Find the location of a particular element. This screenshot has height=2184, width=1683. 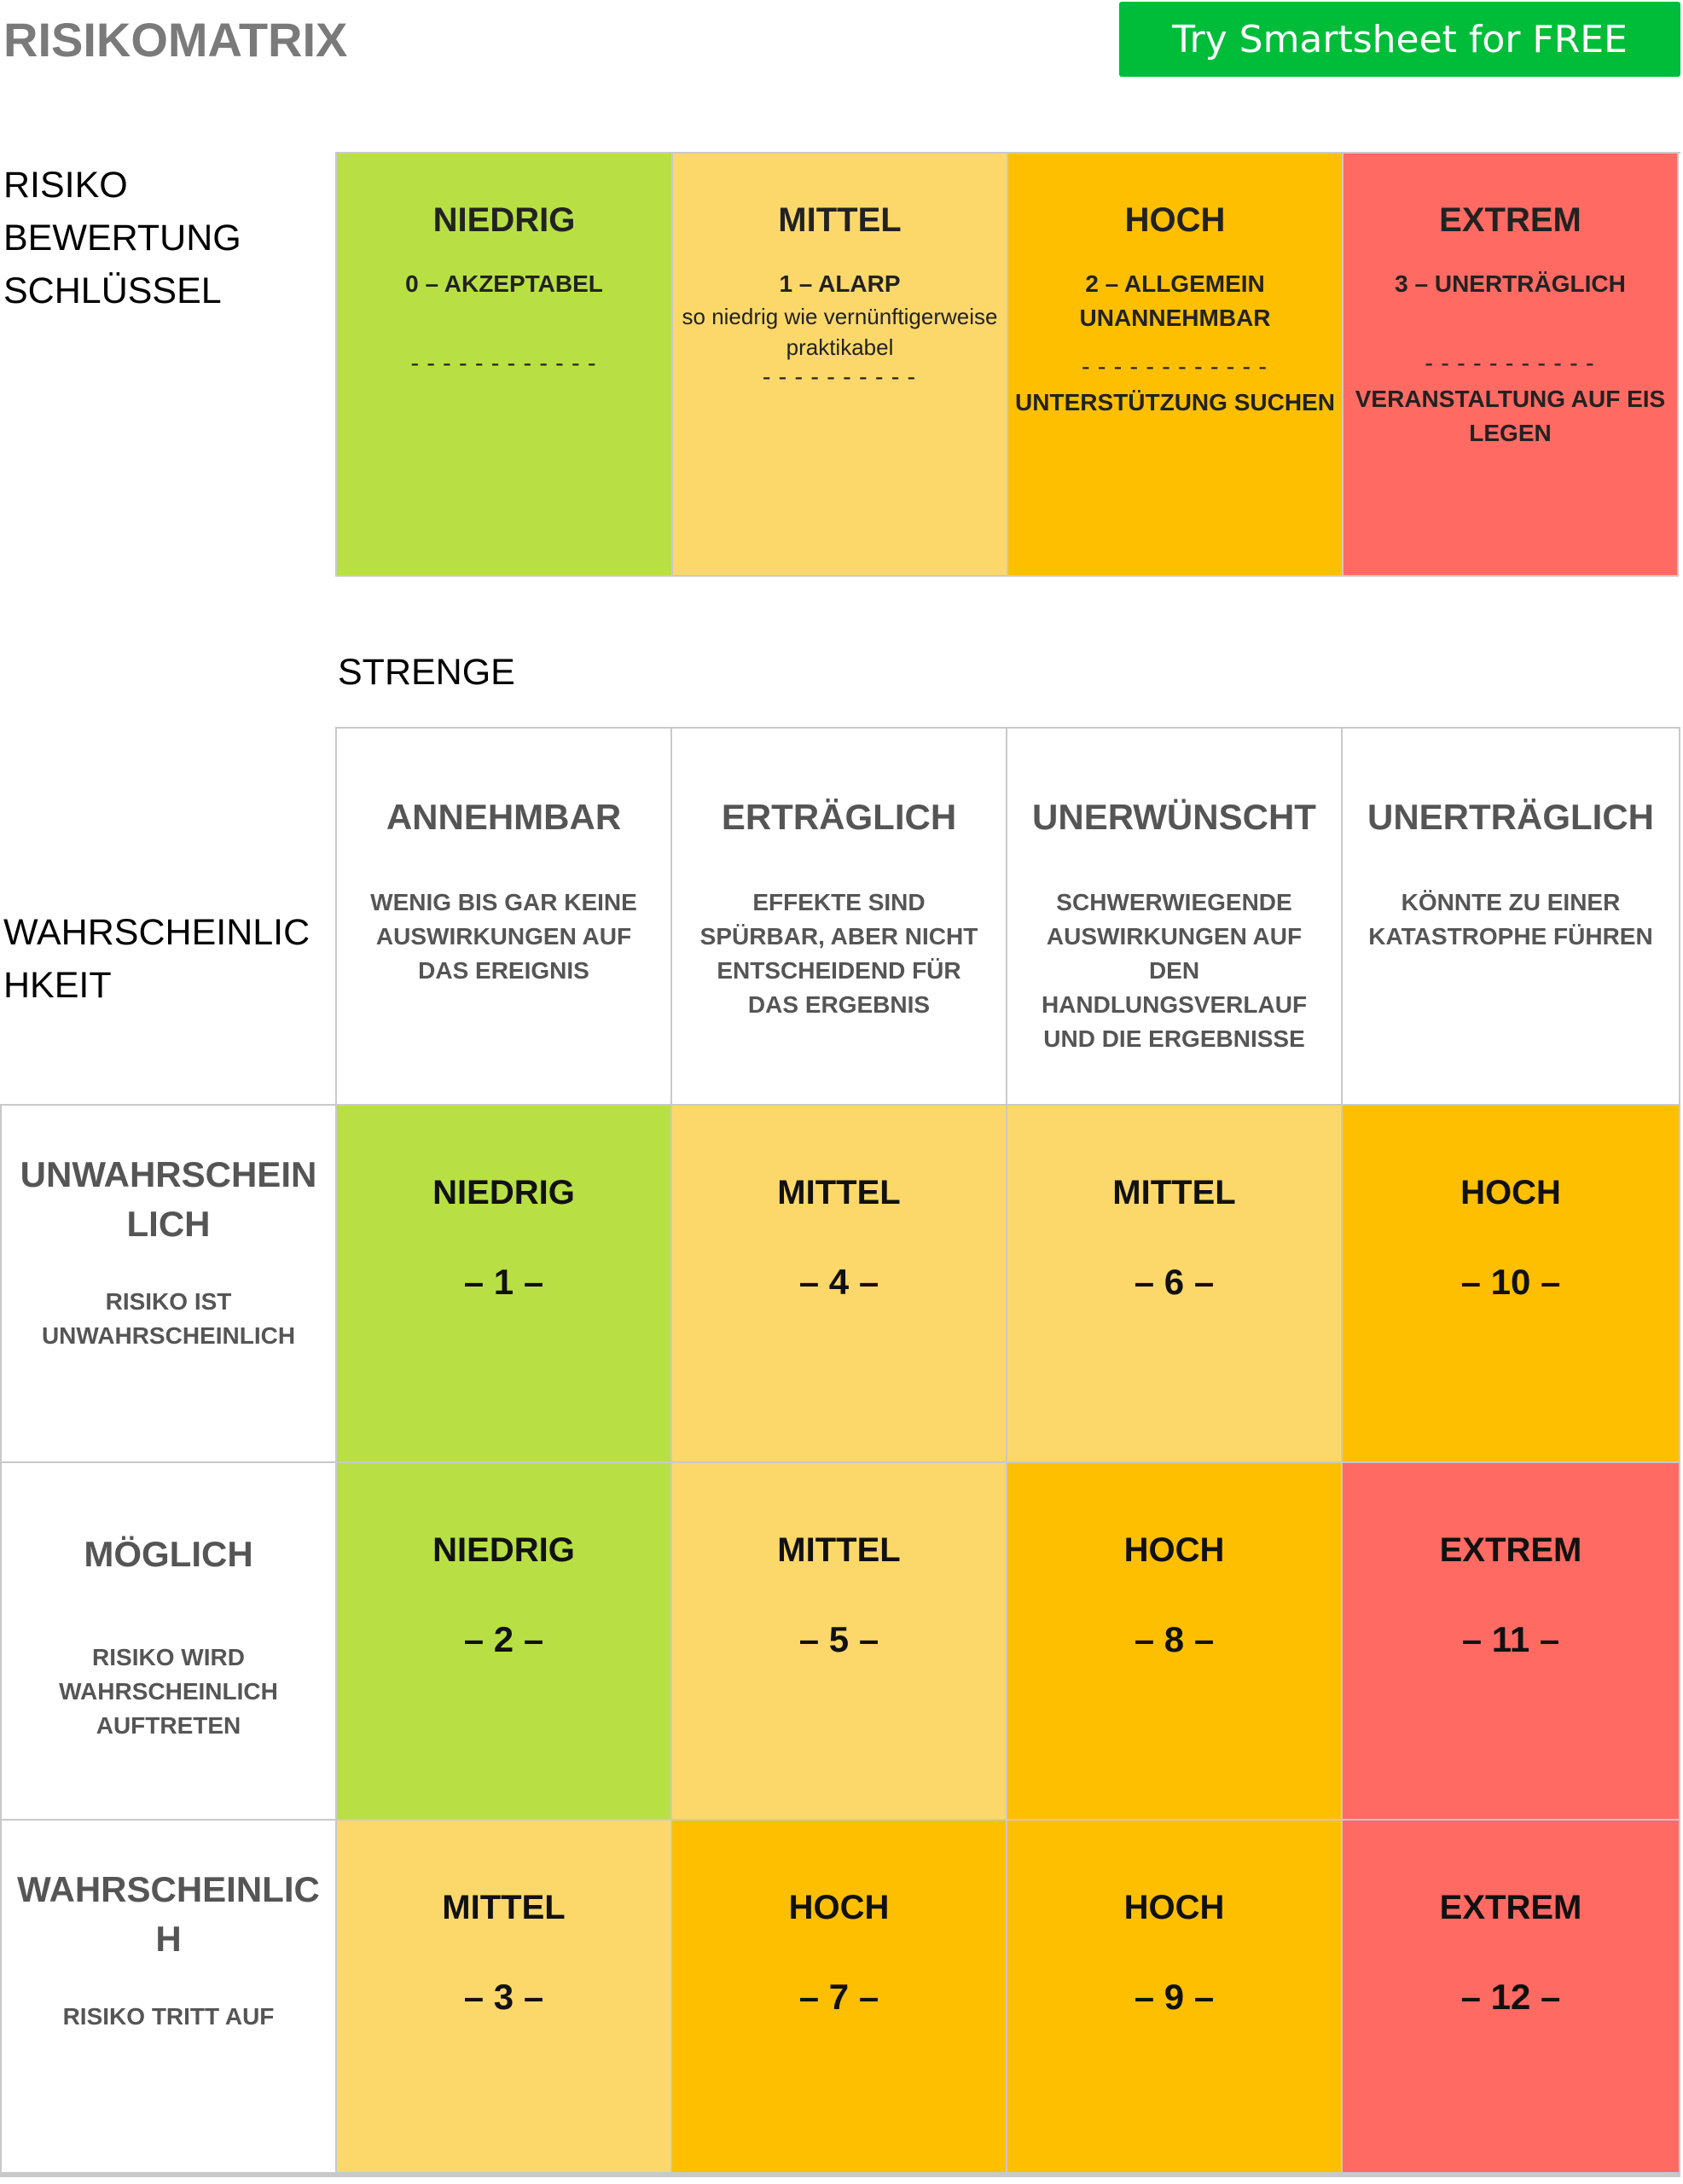

severity-desc: KÖNNTE ZU EINER KATASTROPHE FÜHREN is located at coordinates (1510, 920).